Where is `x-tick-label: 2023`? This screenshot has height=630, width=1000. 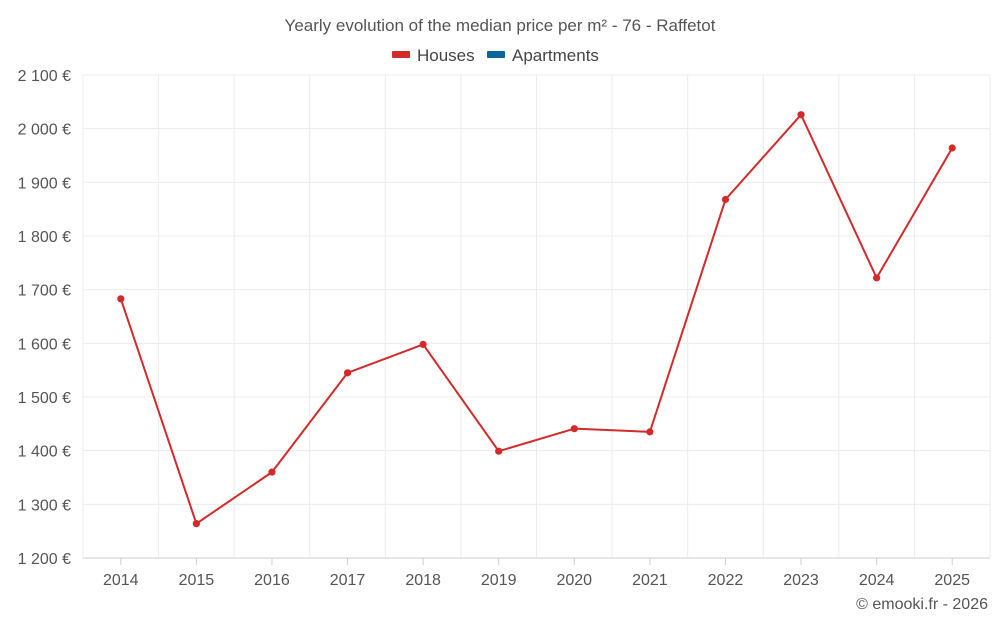
x-tick-label: 2023 is located at coordinates (801, 580).